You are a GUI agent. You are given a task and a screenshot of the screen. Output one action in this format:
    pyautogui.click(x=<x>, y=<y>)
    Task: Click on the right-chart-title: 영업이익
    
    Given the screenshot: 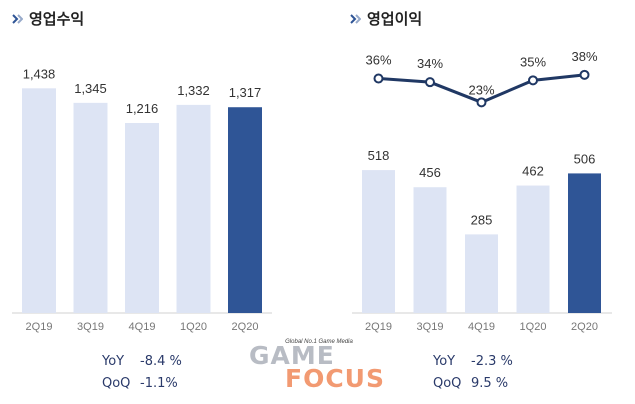 What is the action you would take?
    pyautogui.click(x=386, y=18)
    